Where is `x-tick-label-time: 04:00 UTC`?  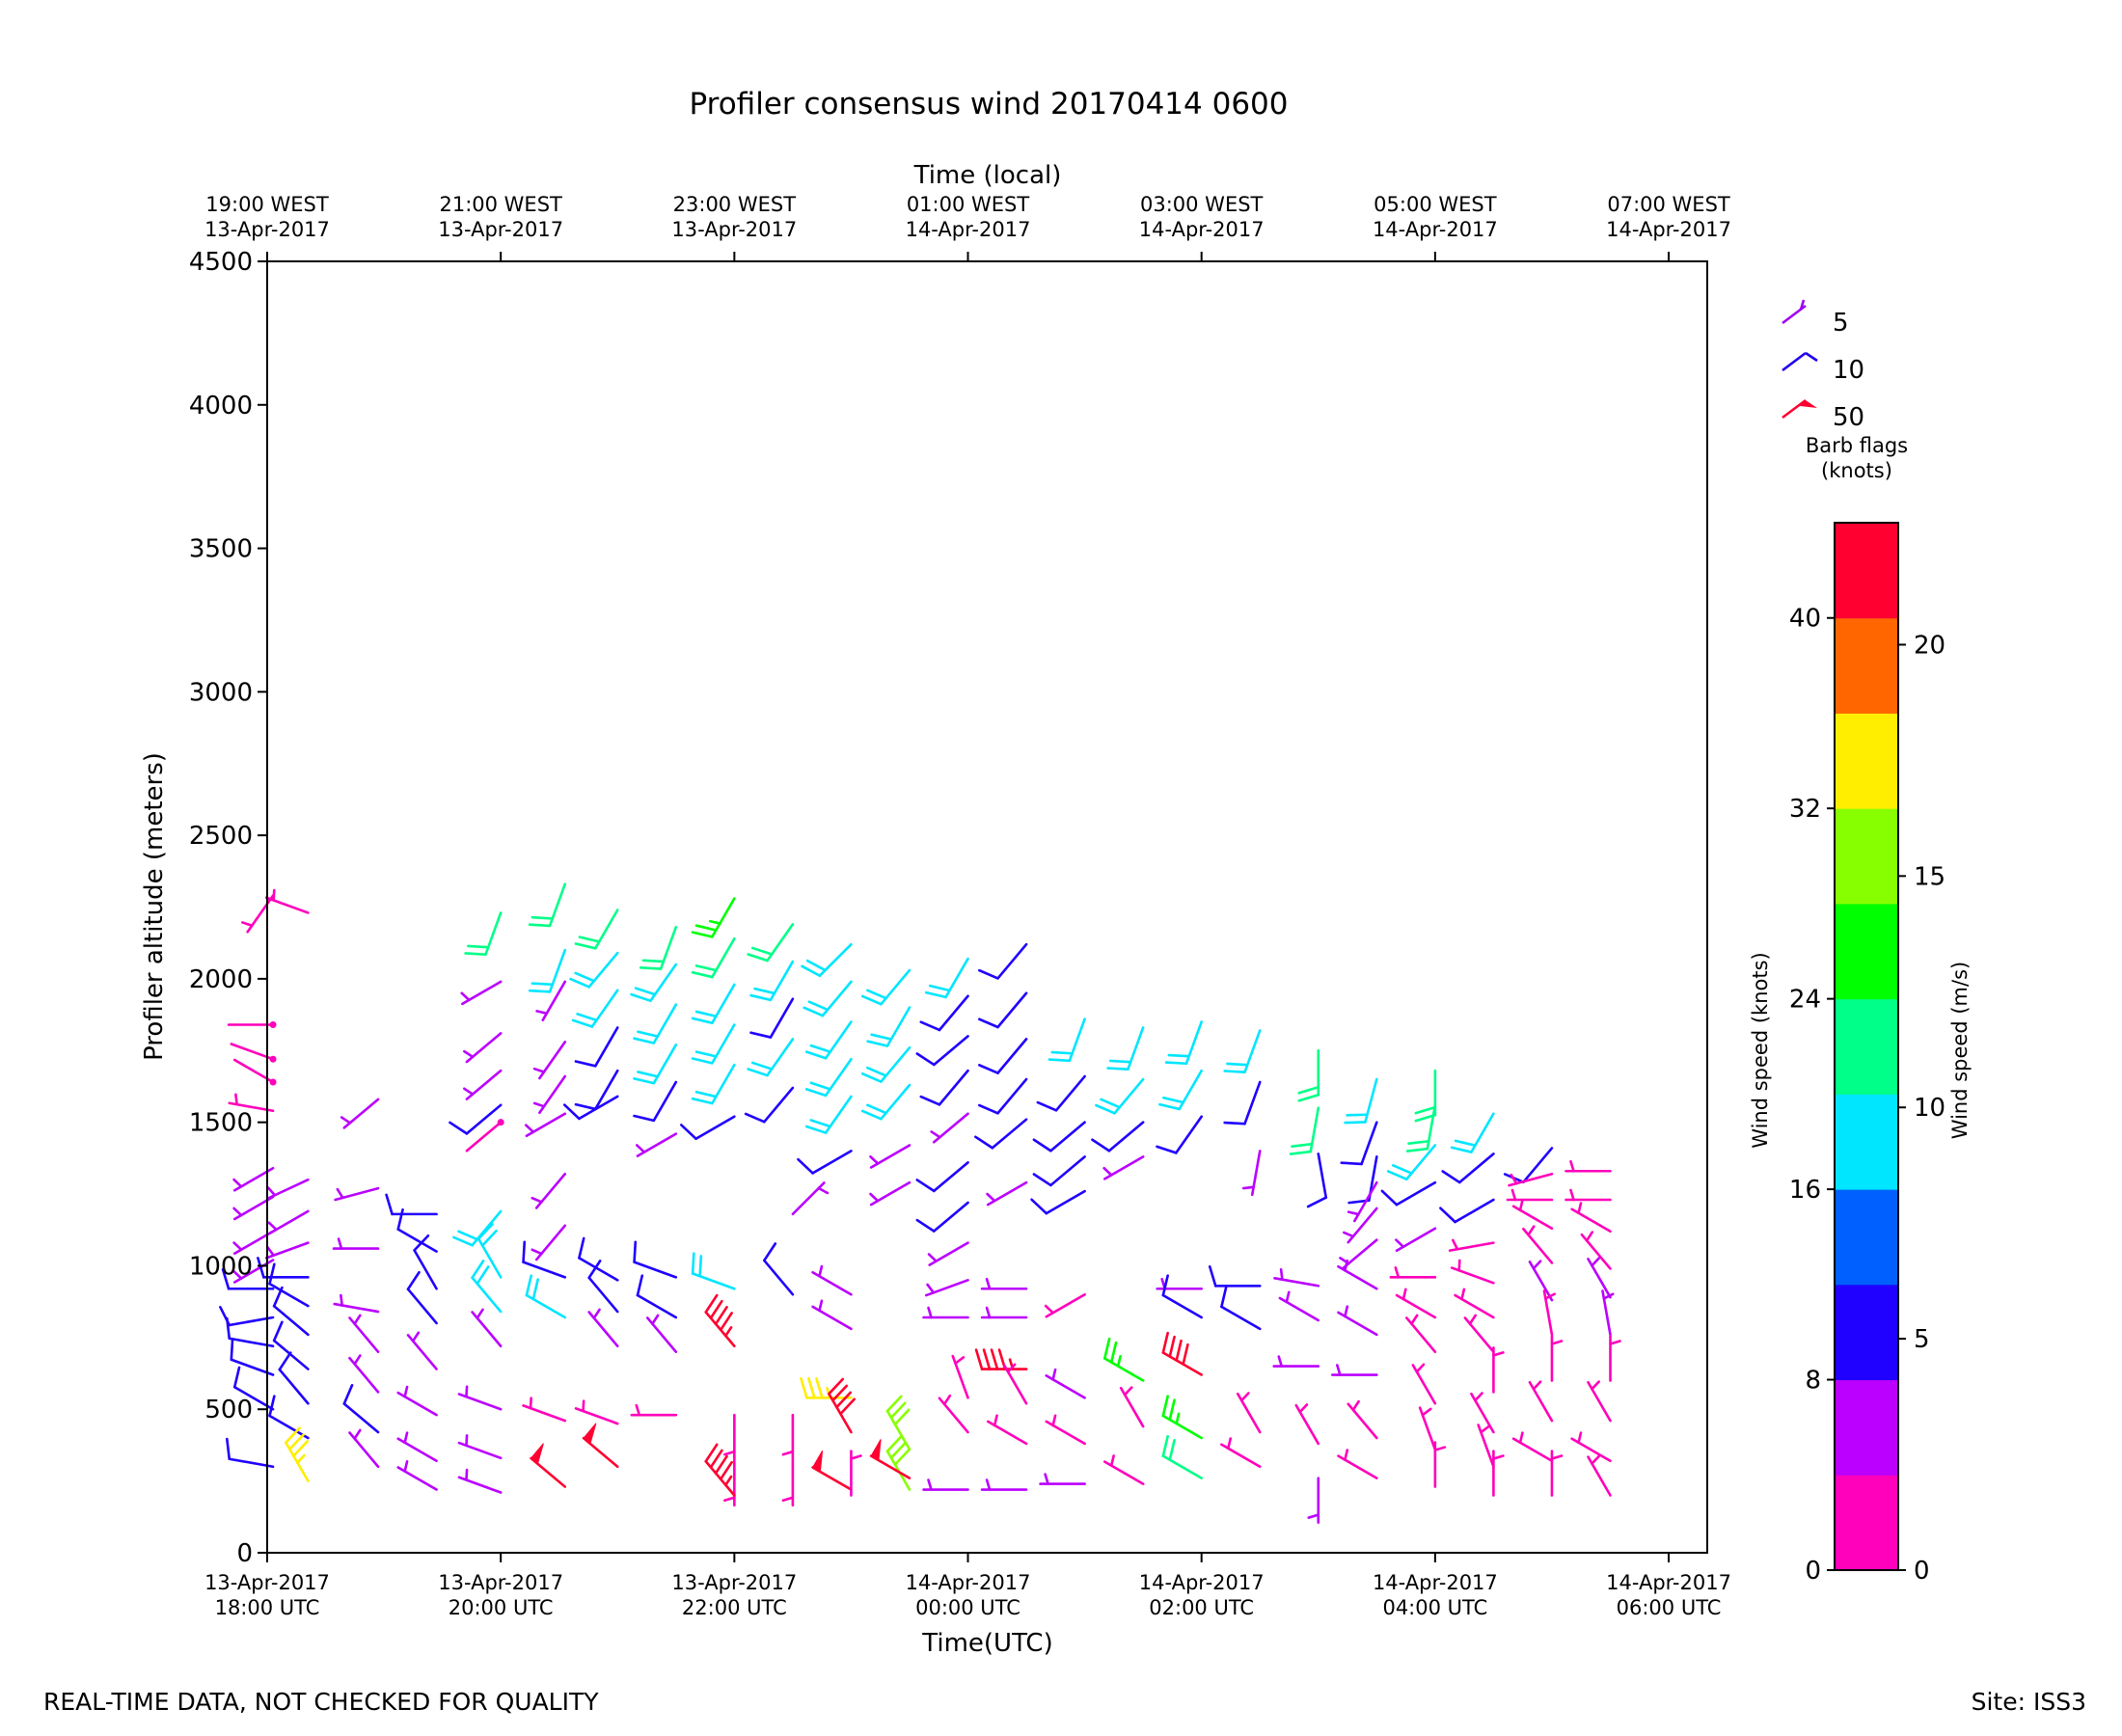 x-tick-label-time: 04:00 UTC is located at coordinates (1435, 1607).